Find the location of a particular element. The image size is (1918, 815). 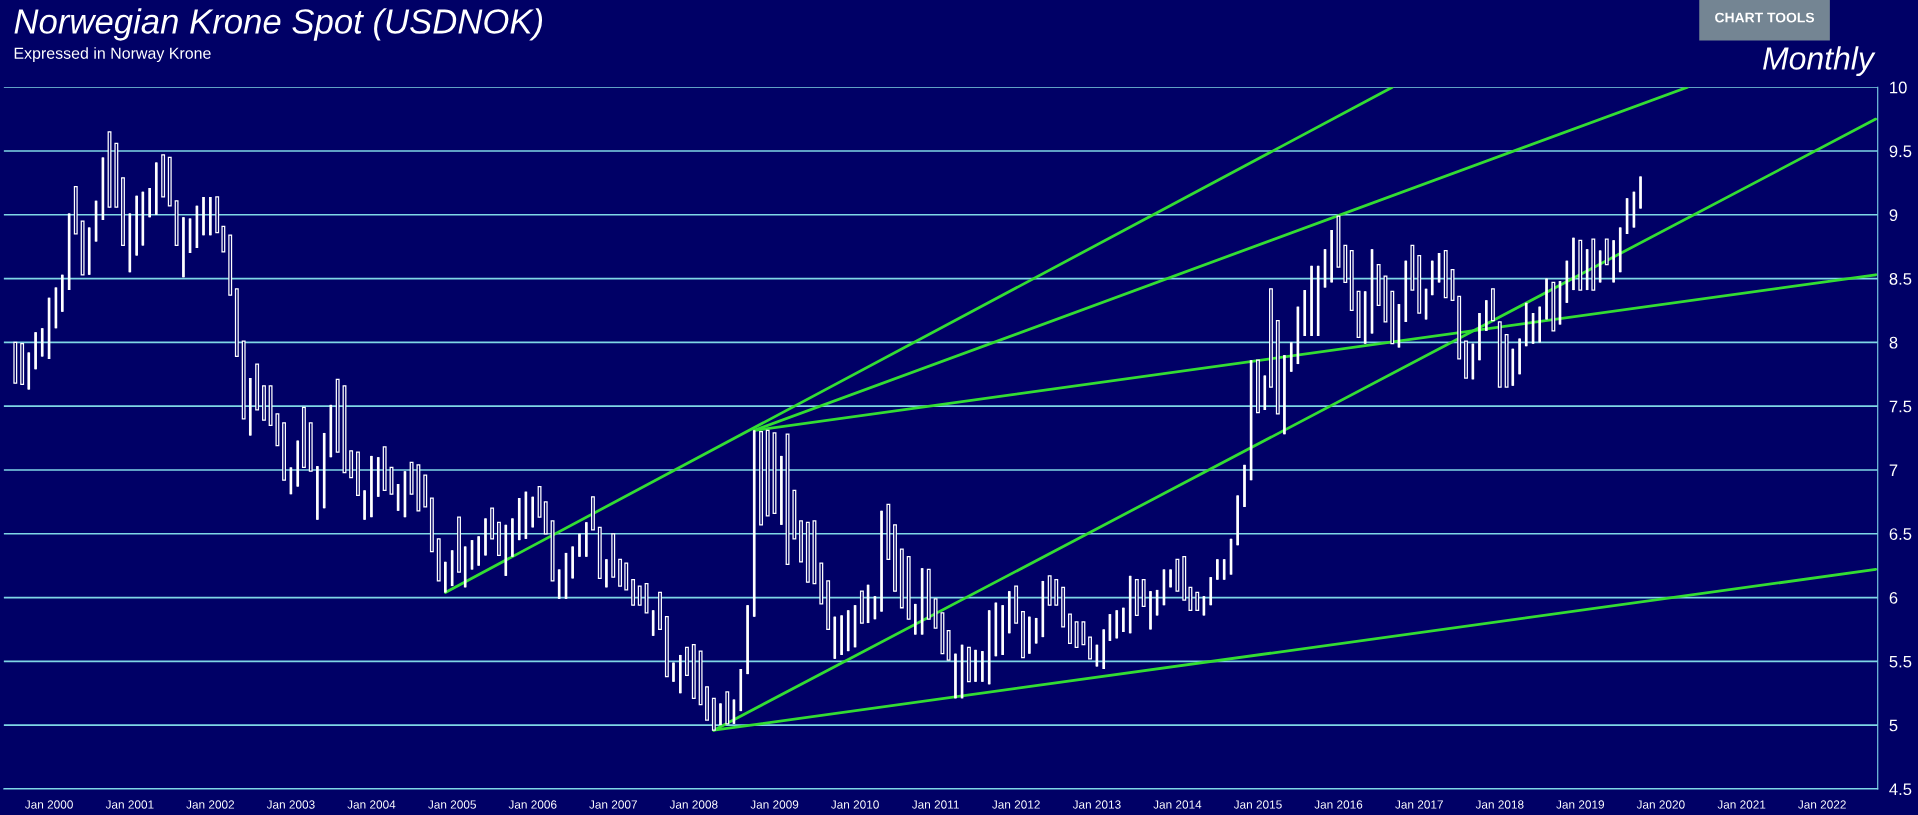

y-tick-label: 10 is located at coordinates (1898, 87).